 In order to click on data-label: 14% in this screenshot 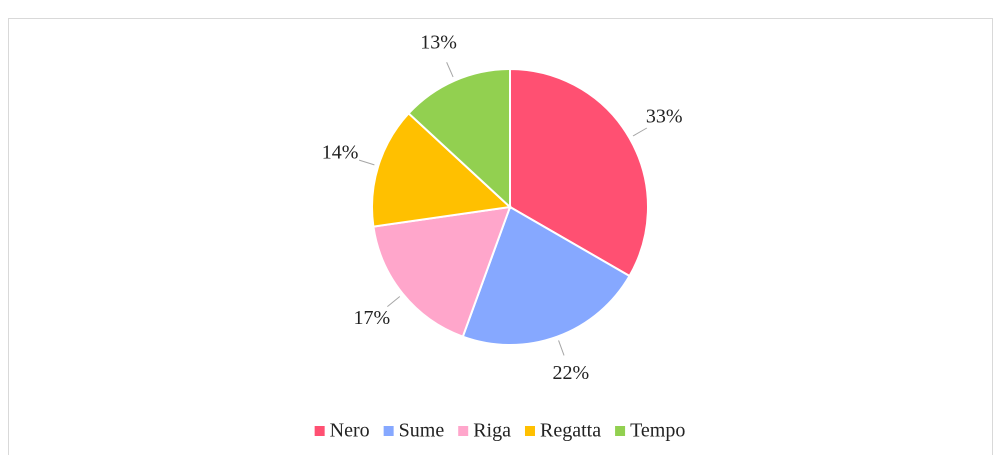, I will do `click(340, 153)`.